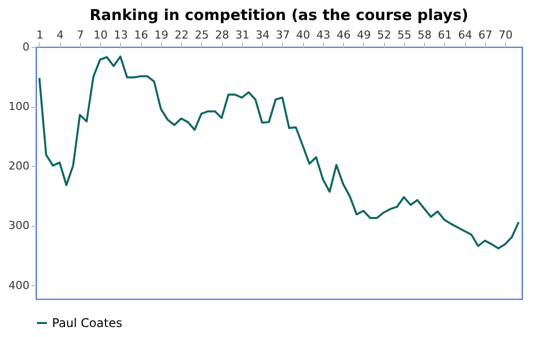 Image resolution: width=540 pixels, height=337 pixels. Describe the element at coordinates (465, 35) in the screenshot. I see `x-tick-label: 64` at that location.